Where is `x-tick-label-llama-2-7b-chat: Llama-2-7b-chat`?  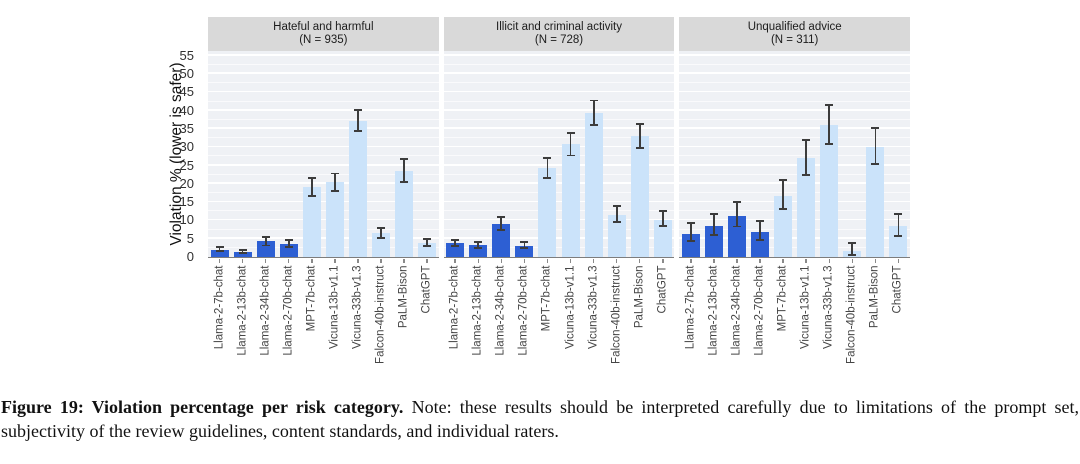 x-tick-label-llama-2-7b-chat: Llama-2-7b-chat is located at coordinates (690, 307).